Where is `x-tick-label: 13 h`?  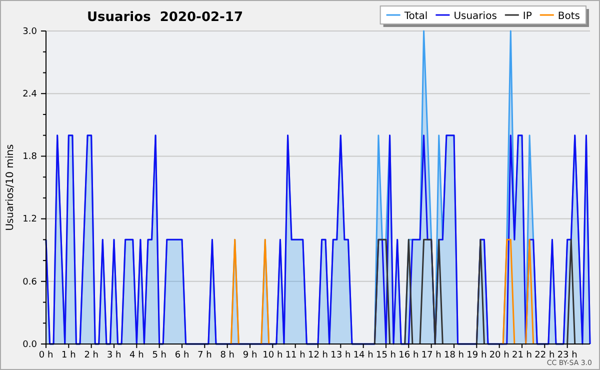 x-tick-label: 13 h is located at coordinates (340, 355).